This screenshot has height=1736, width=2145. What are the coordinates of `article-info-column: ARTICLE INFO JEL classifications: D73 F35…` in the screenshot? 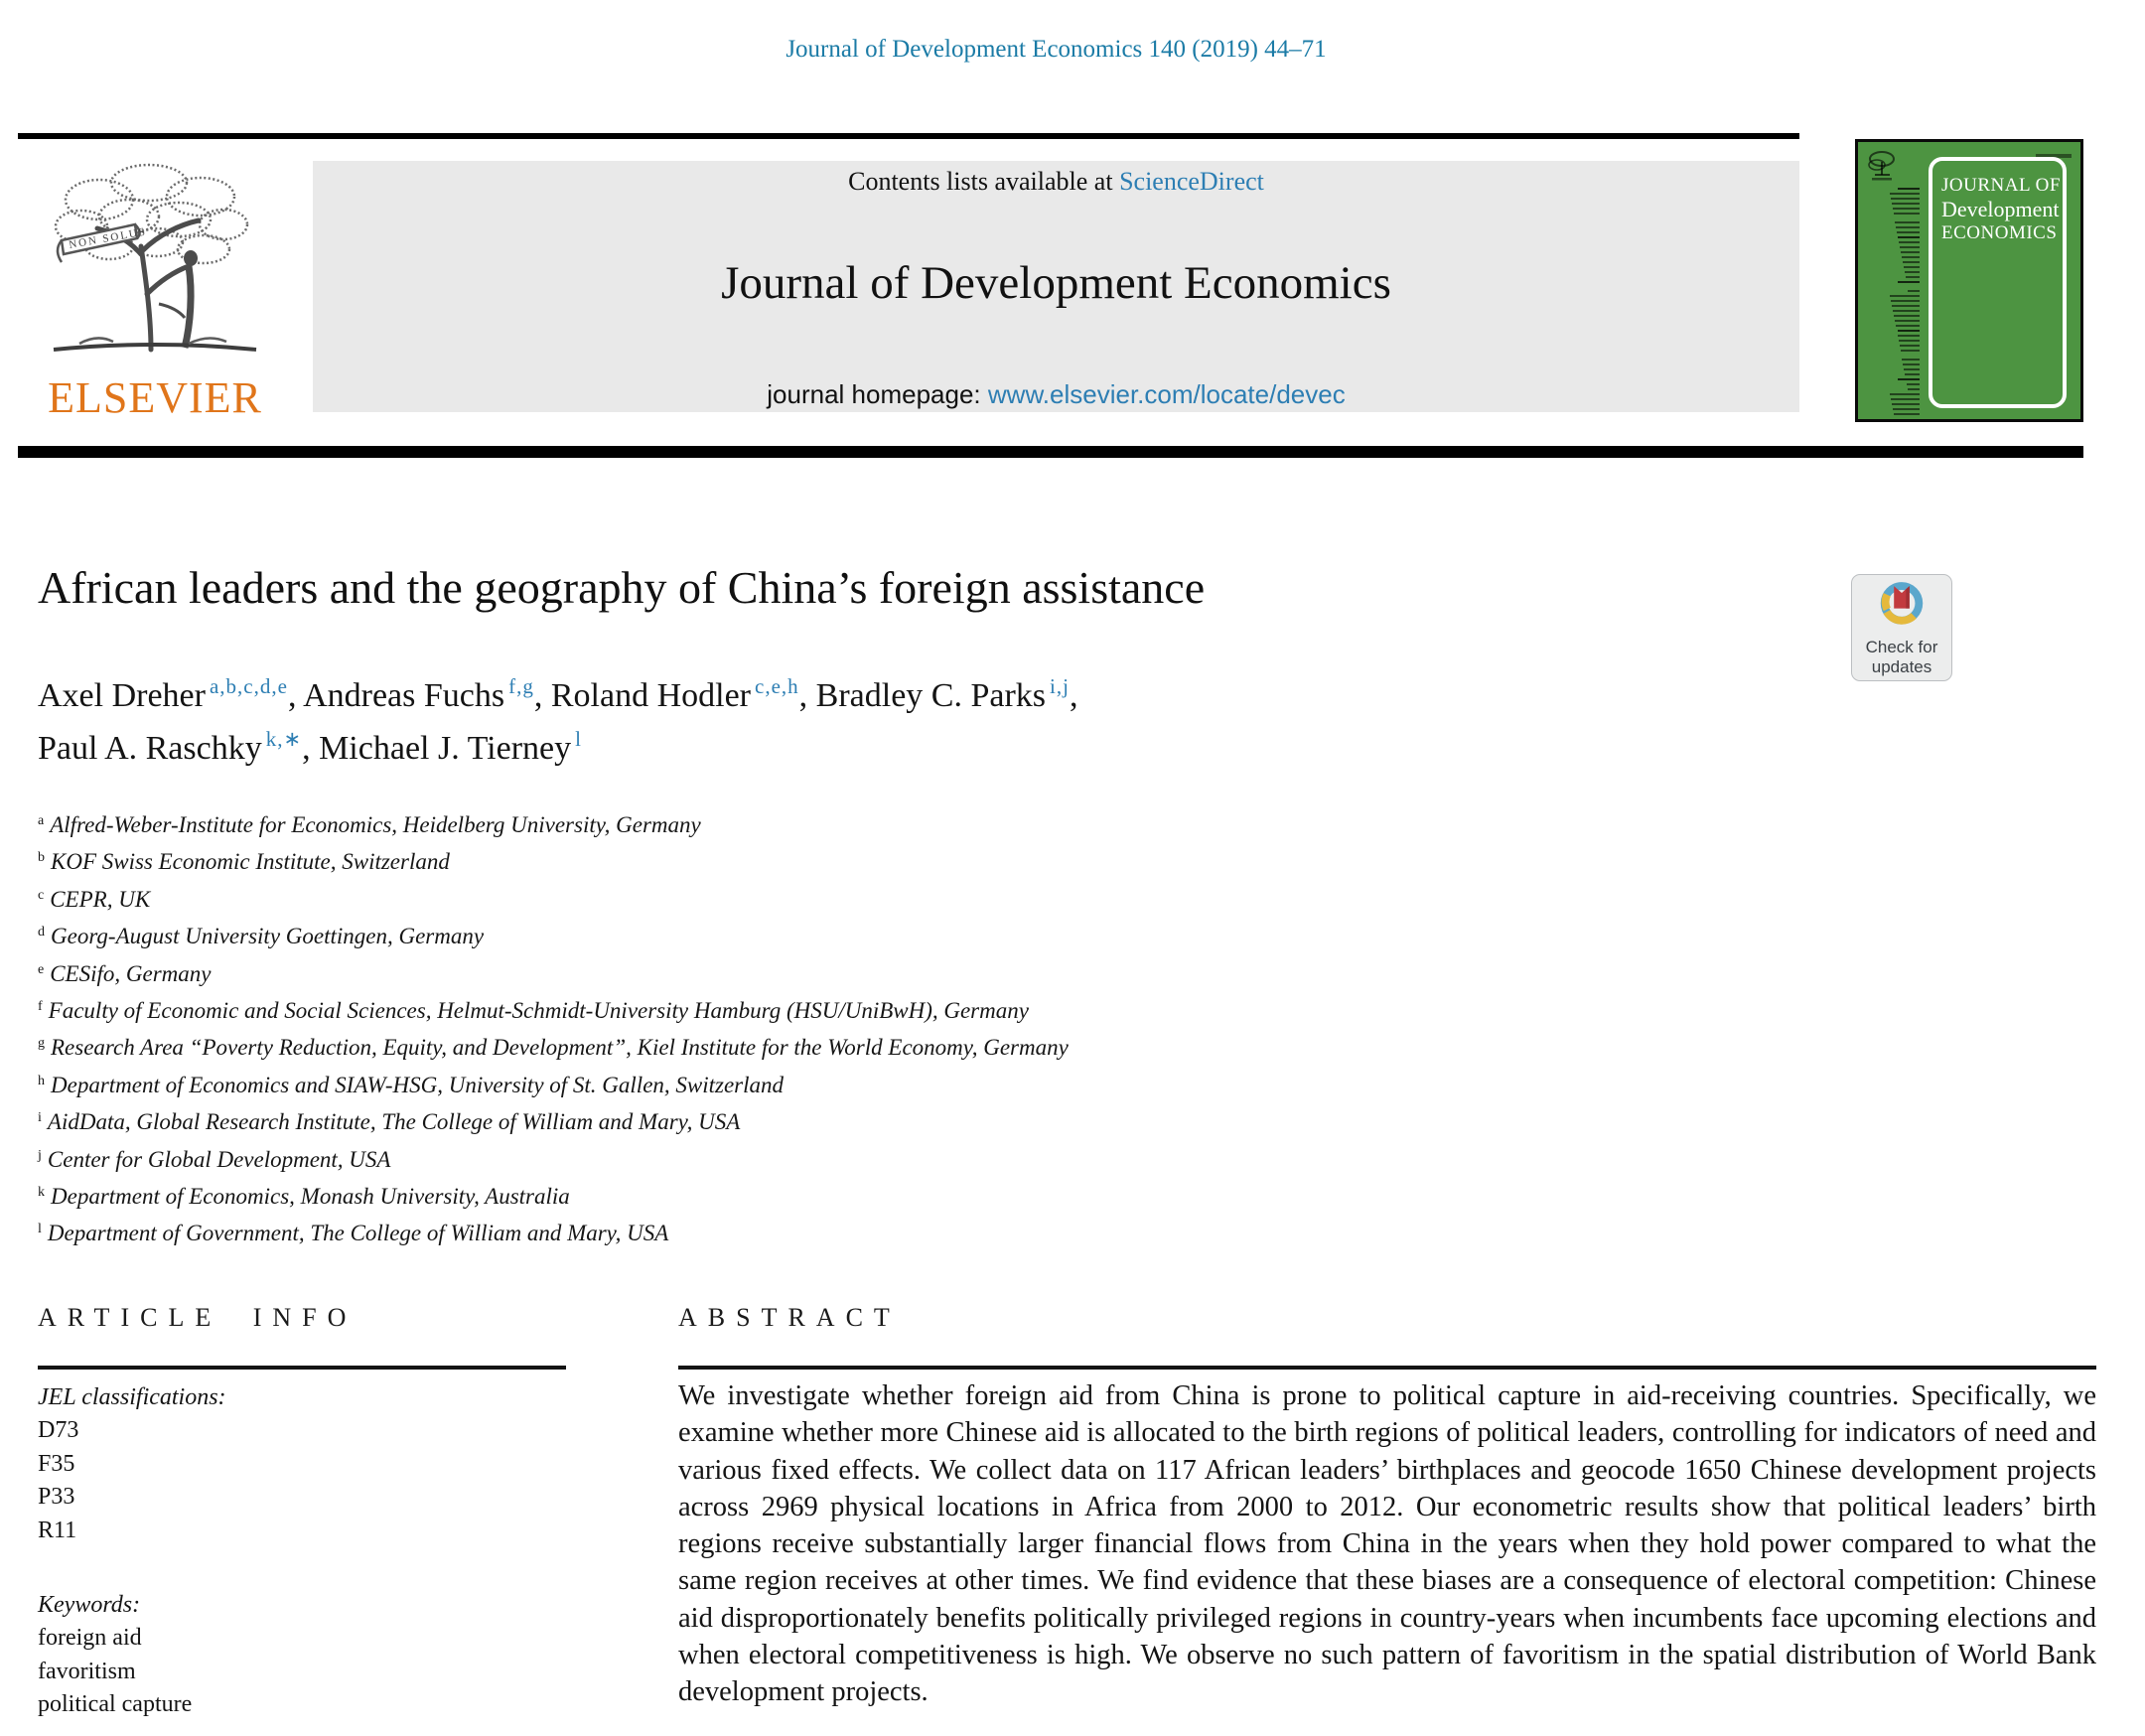 It's located at (302, 1512).